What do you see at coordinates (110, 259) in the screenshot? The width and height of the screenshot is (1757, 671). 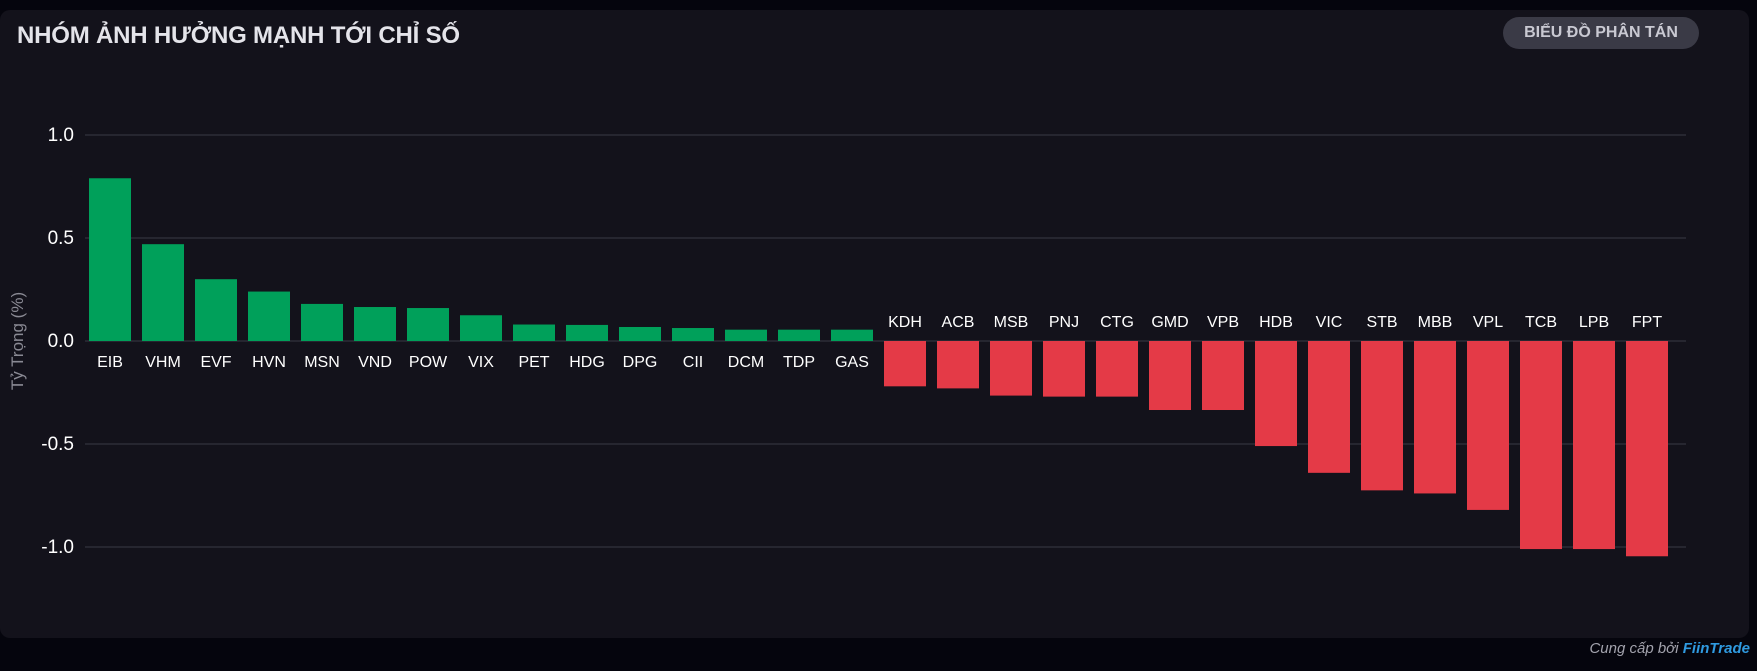 I see `bar-eib` at bounding box center [110, 259].